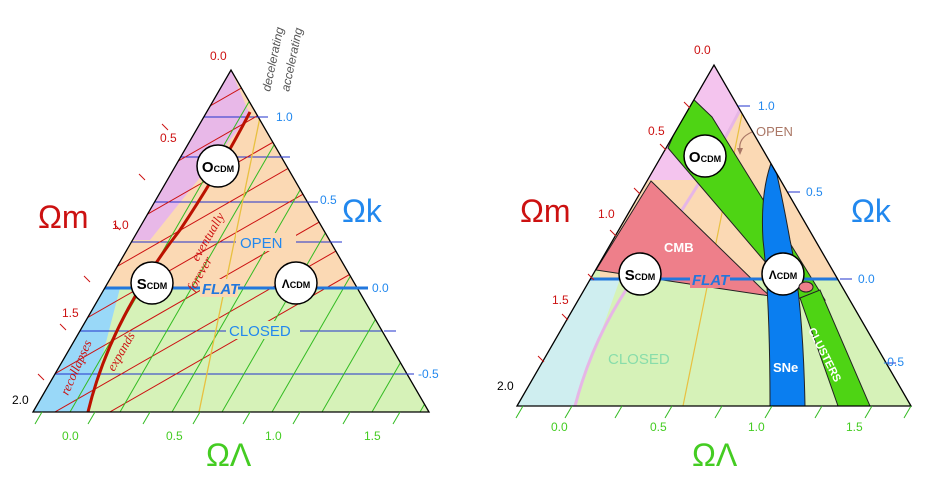 Image resolution: width=926 pixels, height=477 pixels. I want to click on right-open-label: OPEN, so click(774, 131).